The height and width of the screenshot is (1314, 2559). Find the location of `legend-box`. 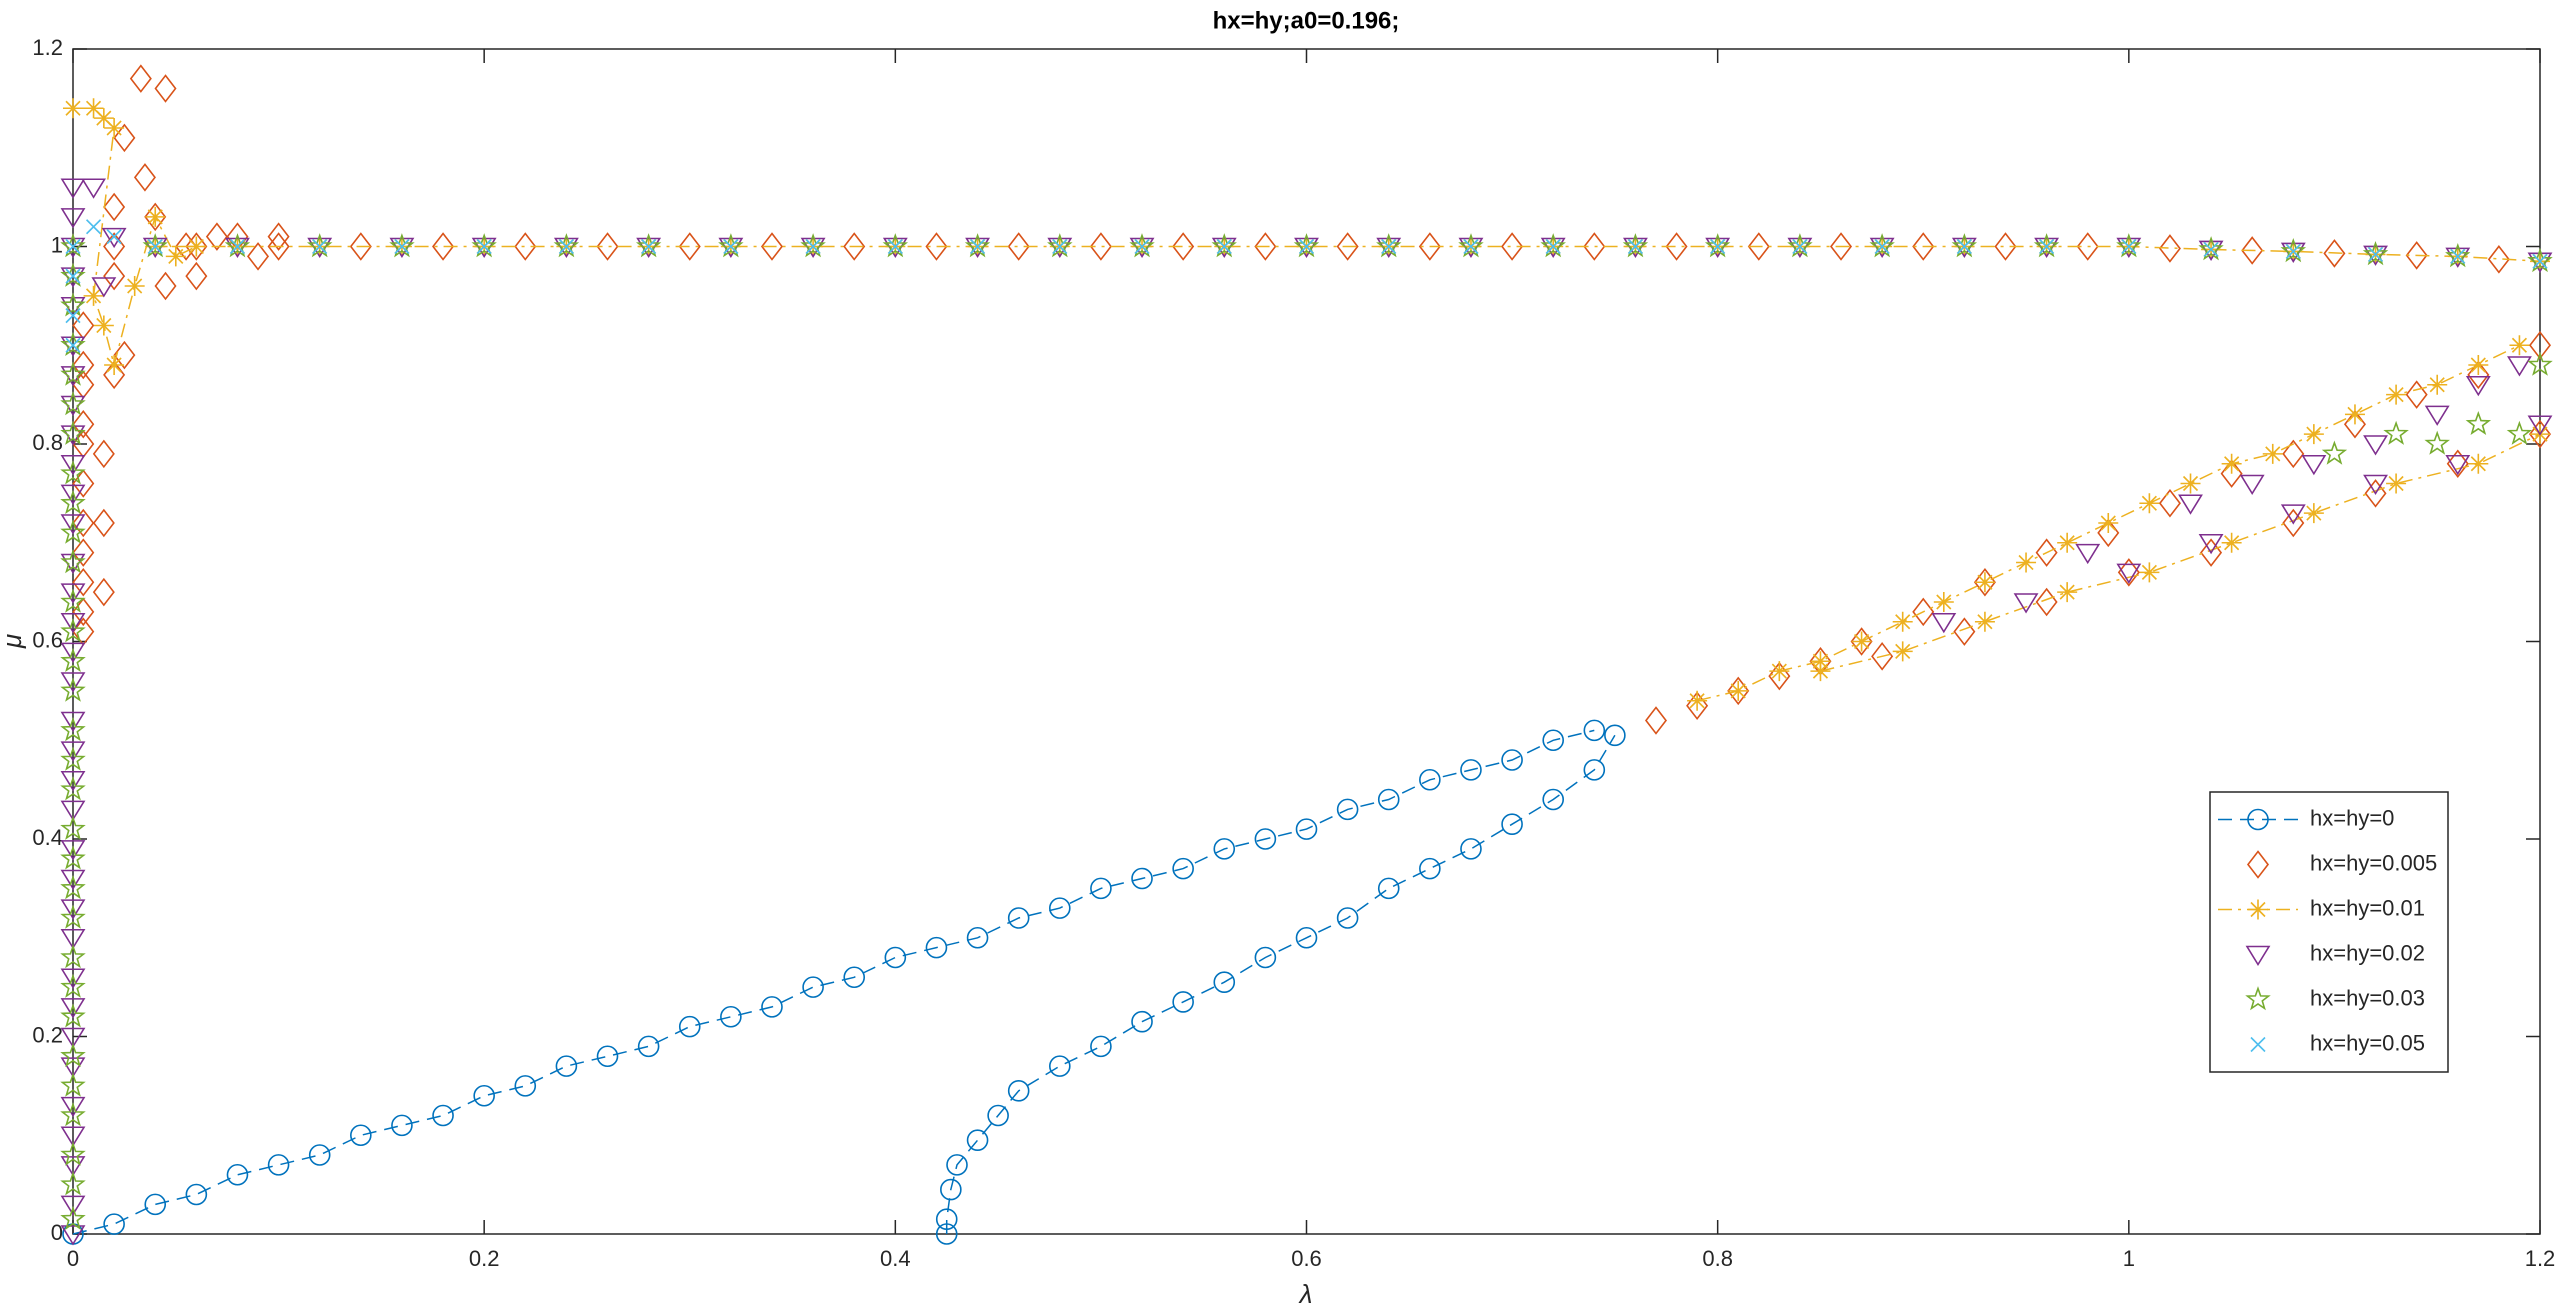

legend-box is located at coordinates (2329, 932).